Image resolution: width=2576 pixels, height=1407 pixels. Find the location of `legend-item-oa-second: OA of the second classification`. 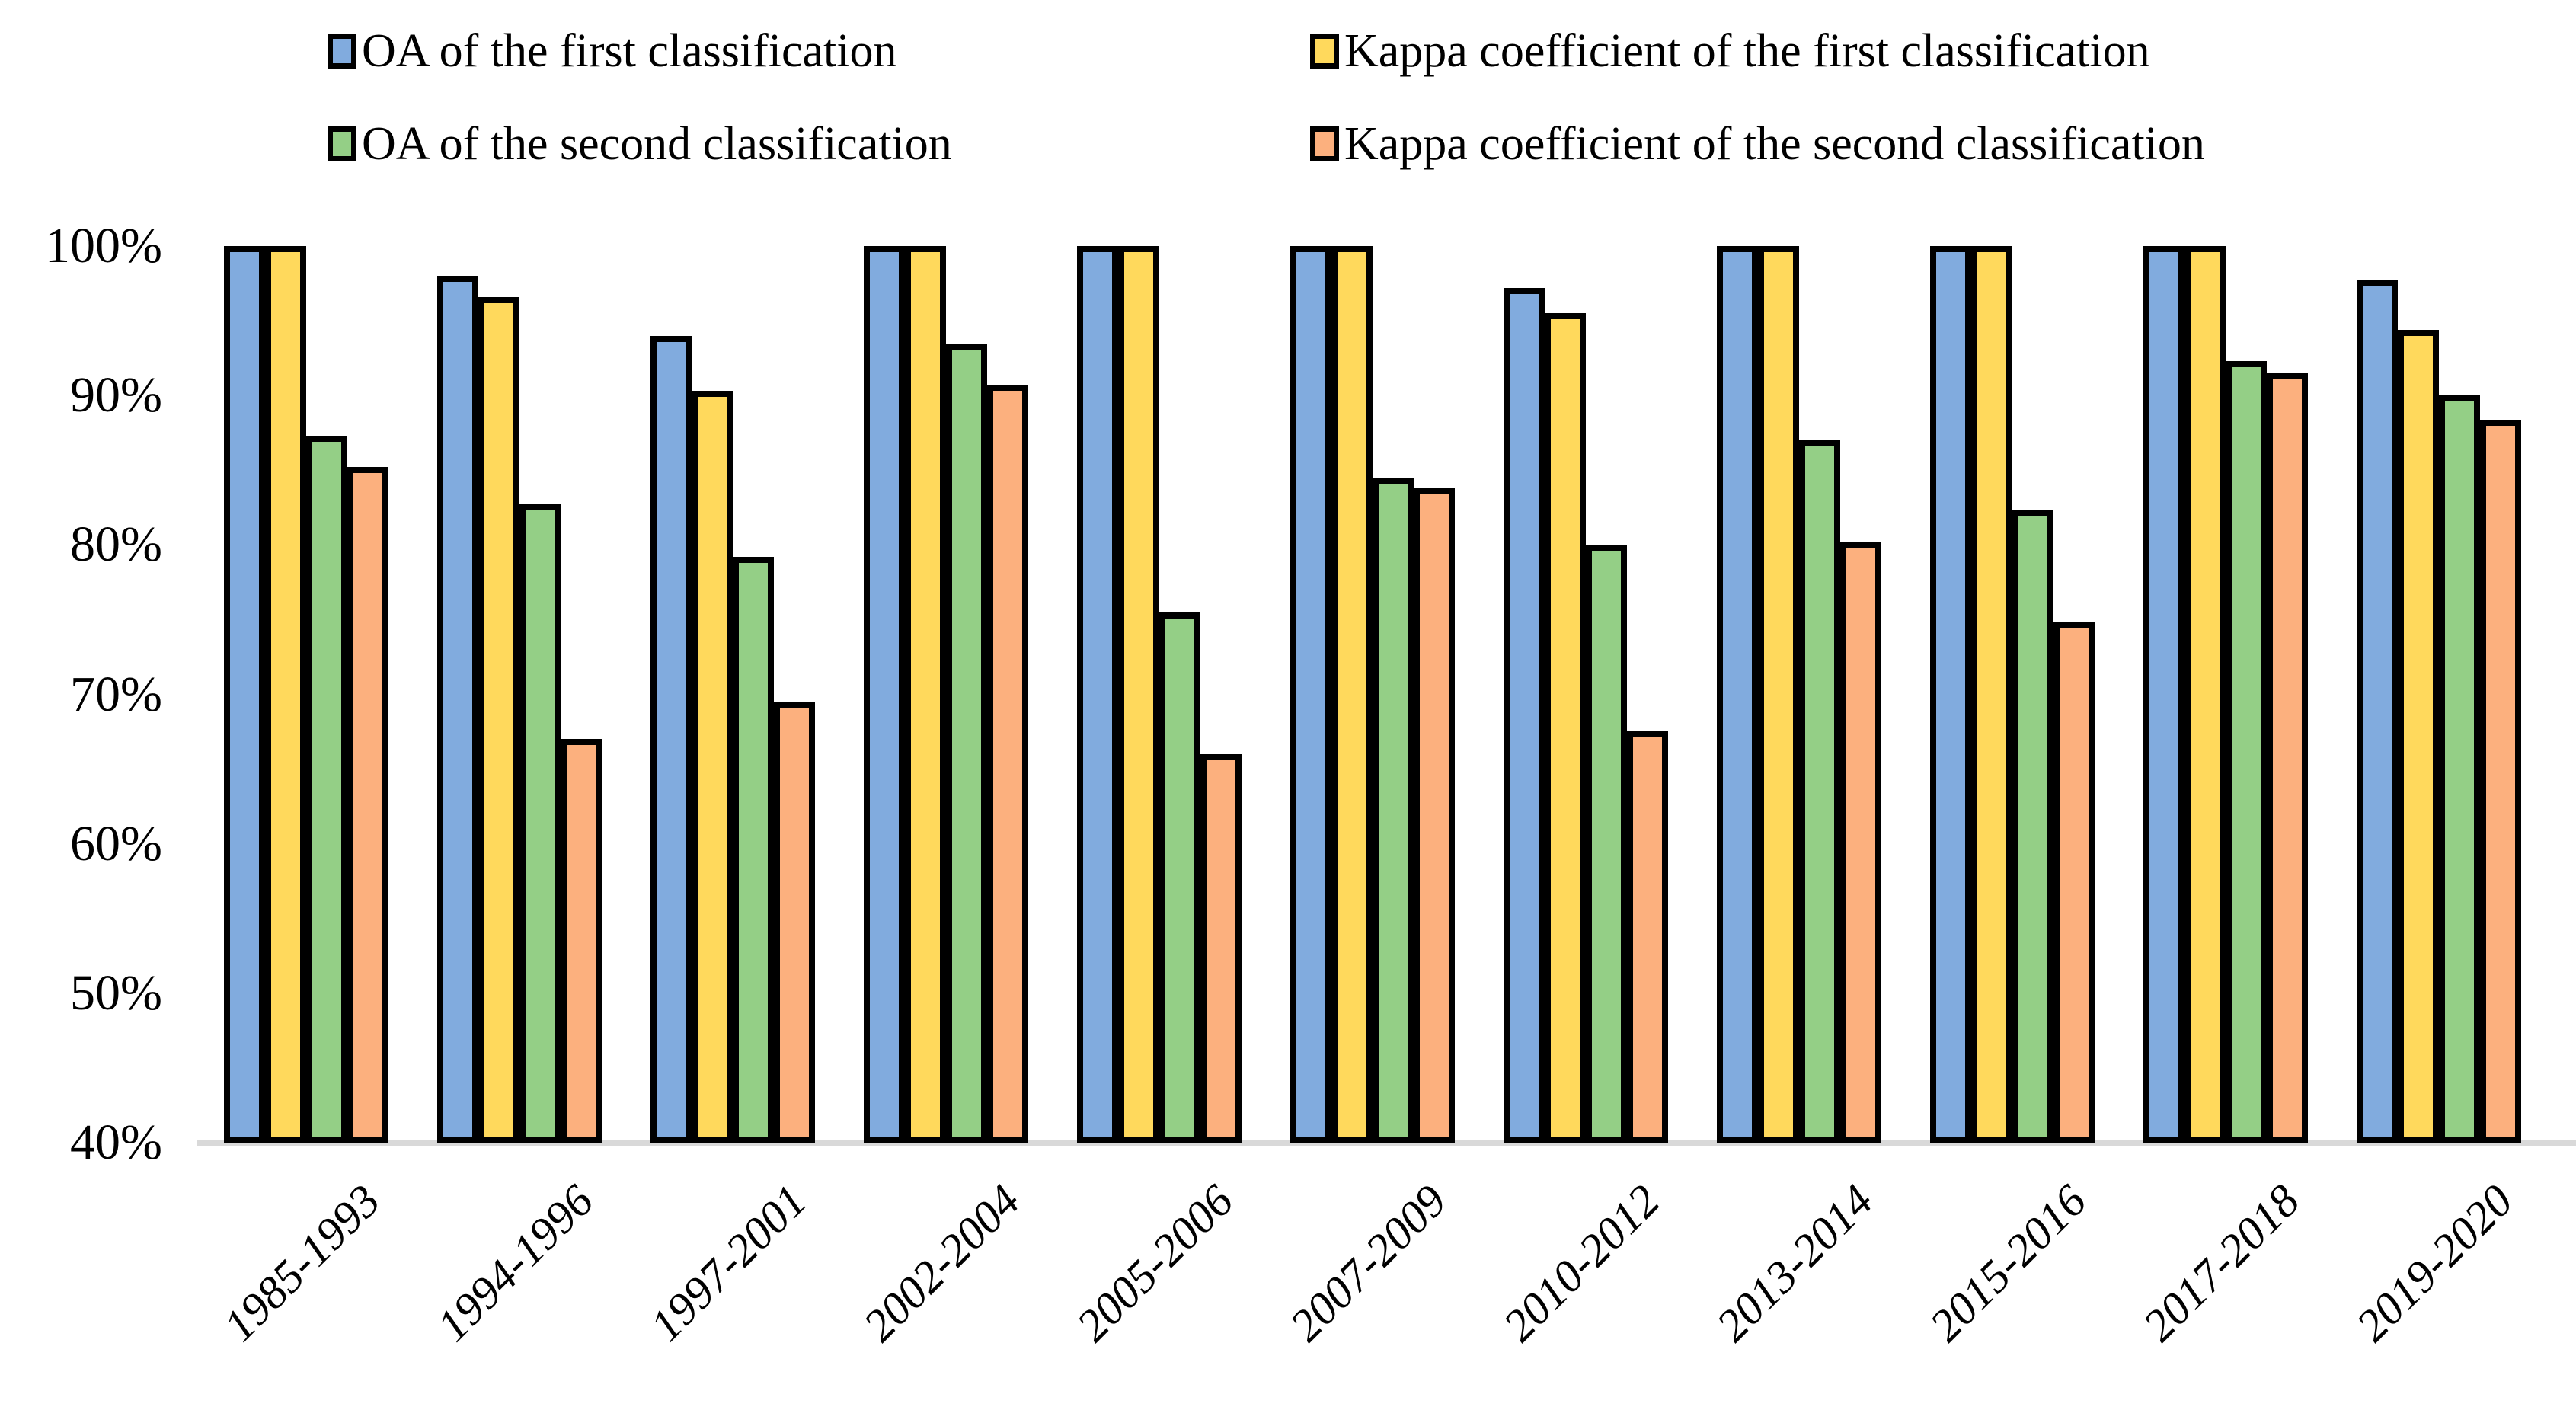

legend-item-oa-second: OA of the second classification is located at coordinates (819, 144).